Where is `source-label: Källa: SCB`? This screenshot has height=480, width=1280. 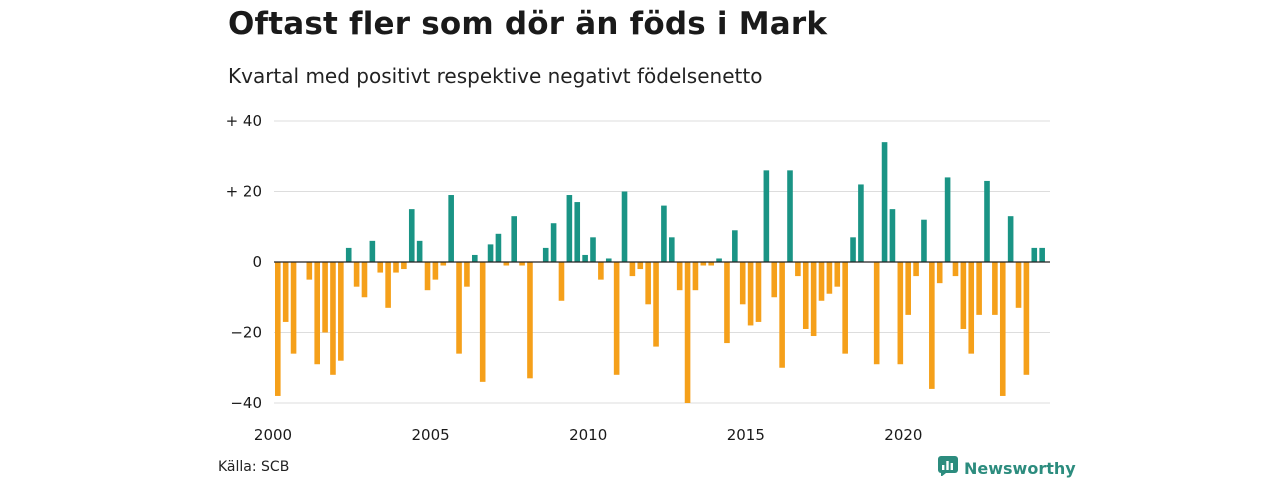
source-label: Källa: SCB is located at coordinates (254, 467).